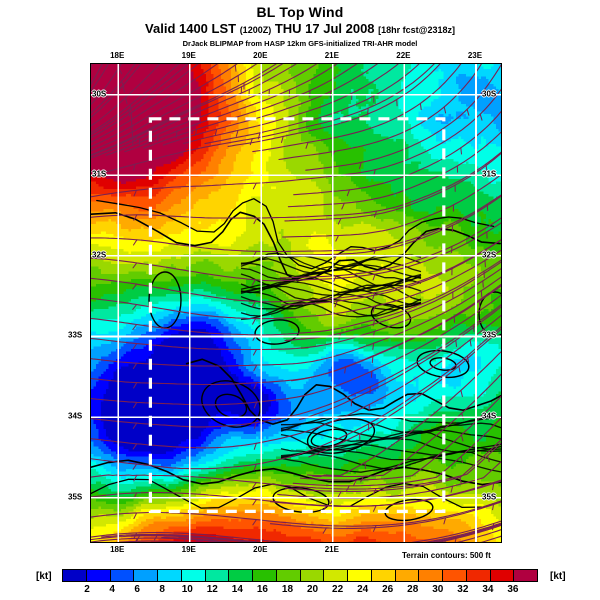  Describe the element at coordinates (341, 436) in the screenshot. I see `terrain-contour-closed` at that location.